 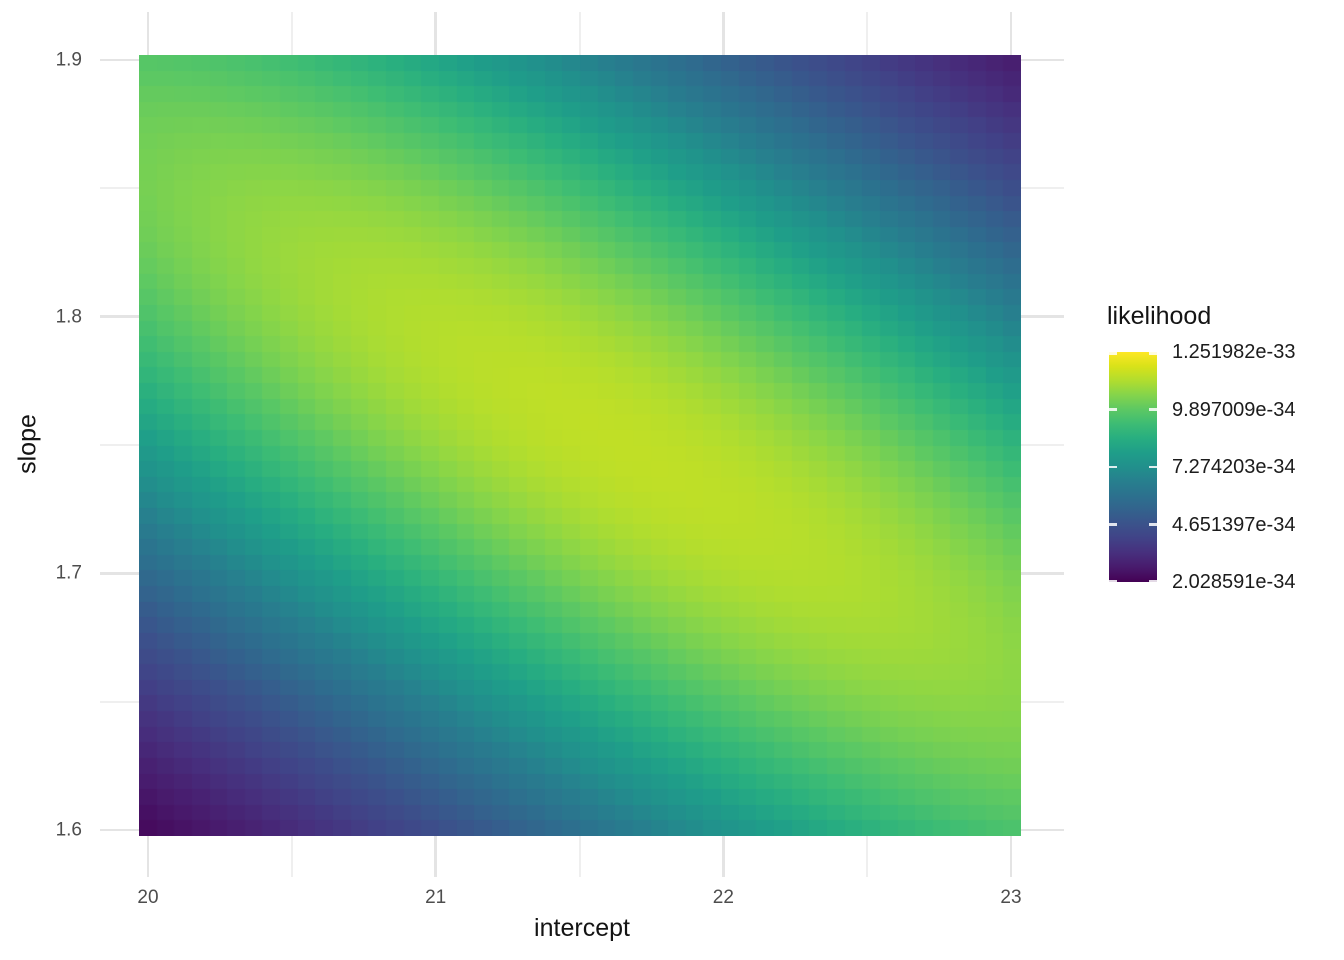 What do you see at coordinates (68, 573) in the screenshot?
I see `y-tick-label: 1.7` at bounding box center [68, 573].